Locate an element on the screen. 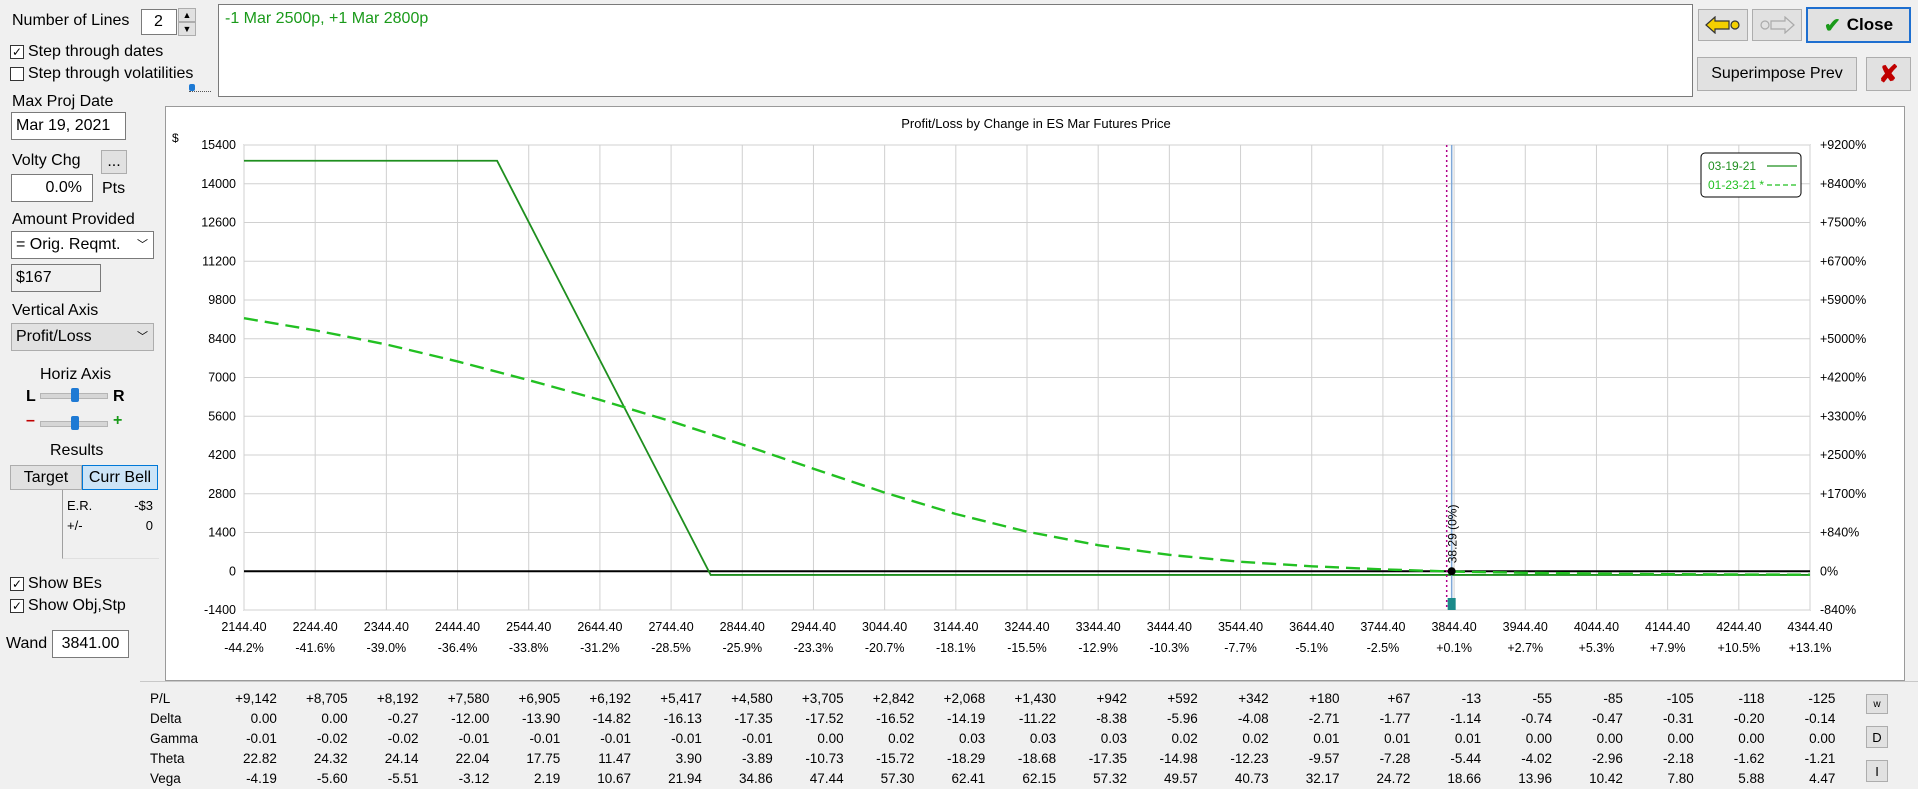 The image size is (1918, 789). table-cell: 34.86 is located at coordinates (737, 778).